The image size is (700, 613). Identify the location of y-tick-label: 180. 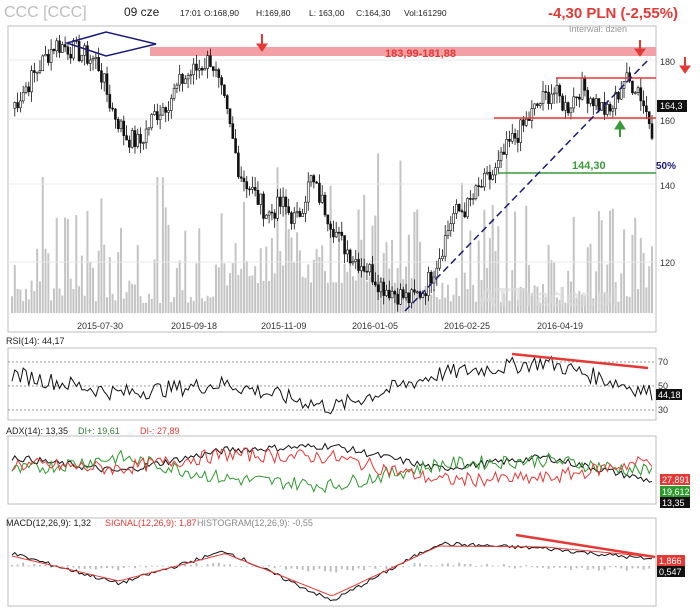
(667, 62).